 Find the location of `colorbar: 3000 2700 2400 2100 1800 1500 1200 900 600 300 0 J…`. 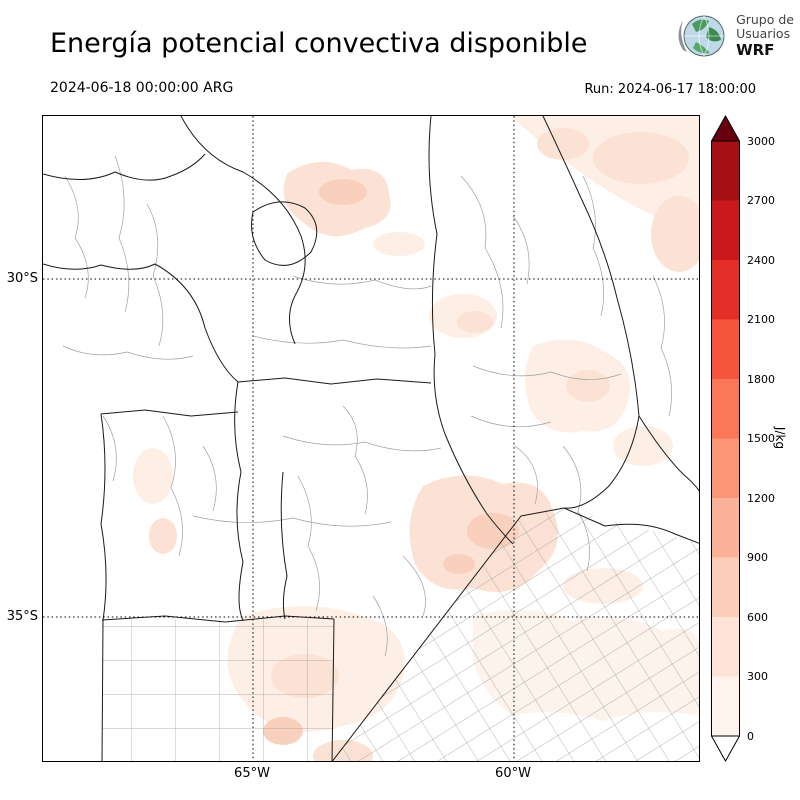

colorbar: 3000 2700 2400 2100 1800 1500 1200 900 600 300 0 J… is located at coordinates (755, 438).